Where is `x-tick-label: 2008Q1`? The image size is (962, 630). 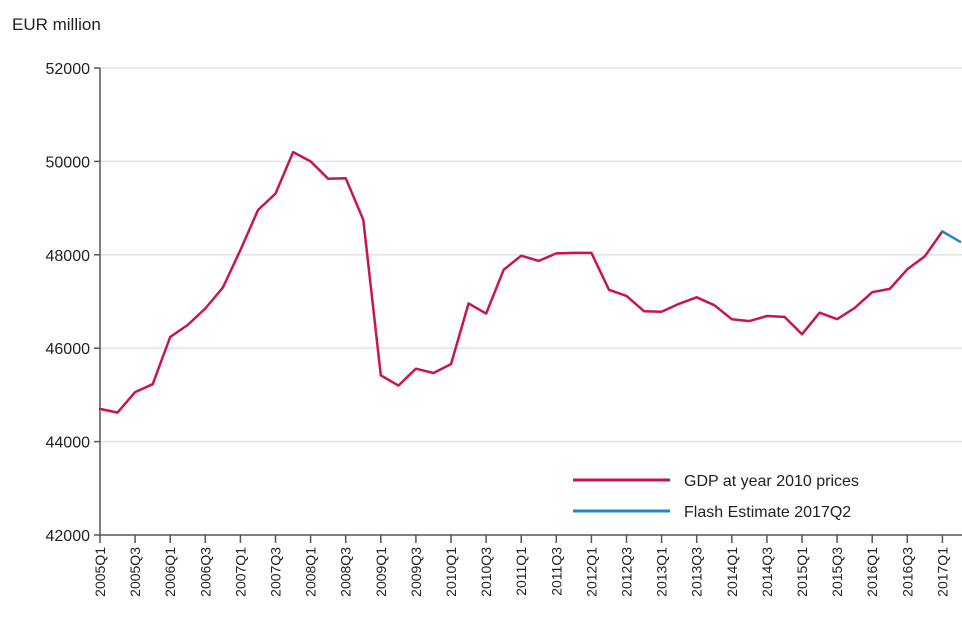
x-tick-label: 2008Q1 is located at coordinates (311, 572).